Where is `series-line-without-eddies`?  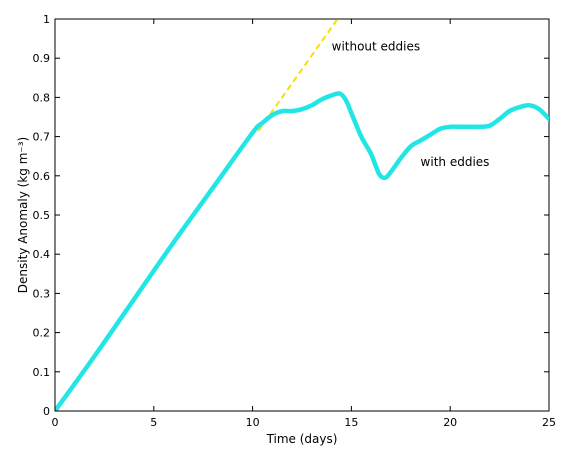
series-line-without-eddies is located at coordinates (298, 75).